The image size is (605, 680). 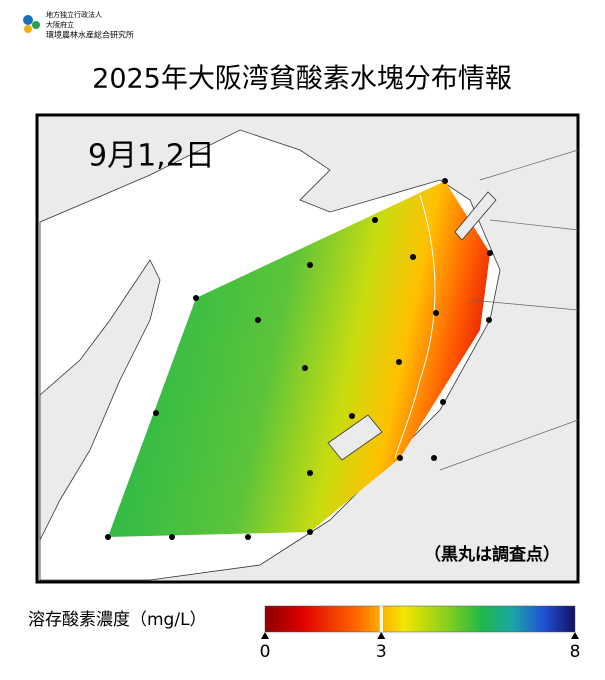 What do you see at coordinates (381, 652) in the screenshot?
I see `tick-label: 3` at bounding box center [381, 652].